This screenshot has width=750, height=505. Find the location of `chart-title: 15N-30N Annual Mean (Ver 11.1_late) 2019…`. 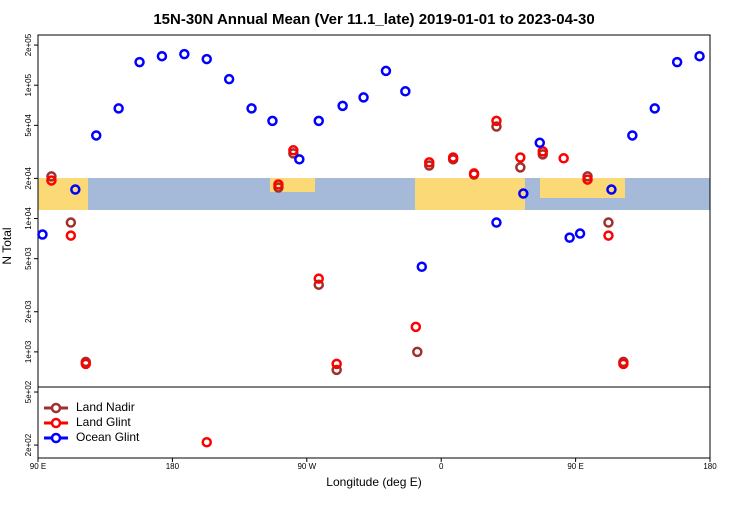

chart-title: 15N-30N Annual Mean (Ver 11.1_late) 2019… is located at coordinates (373, 19).